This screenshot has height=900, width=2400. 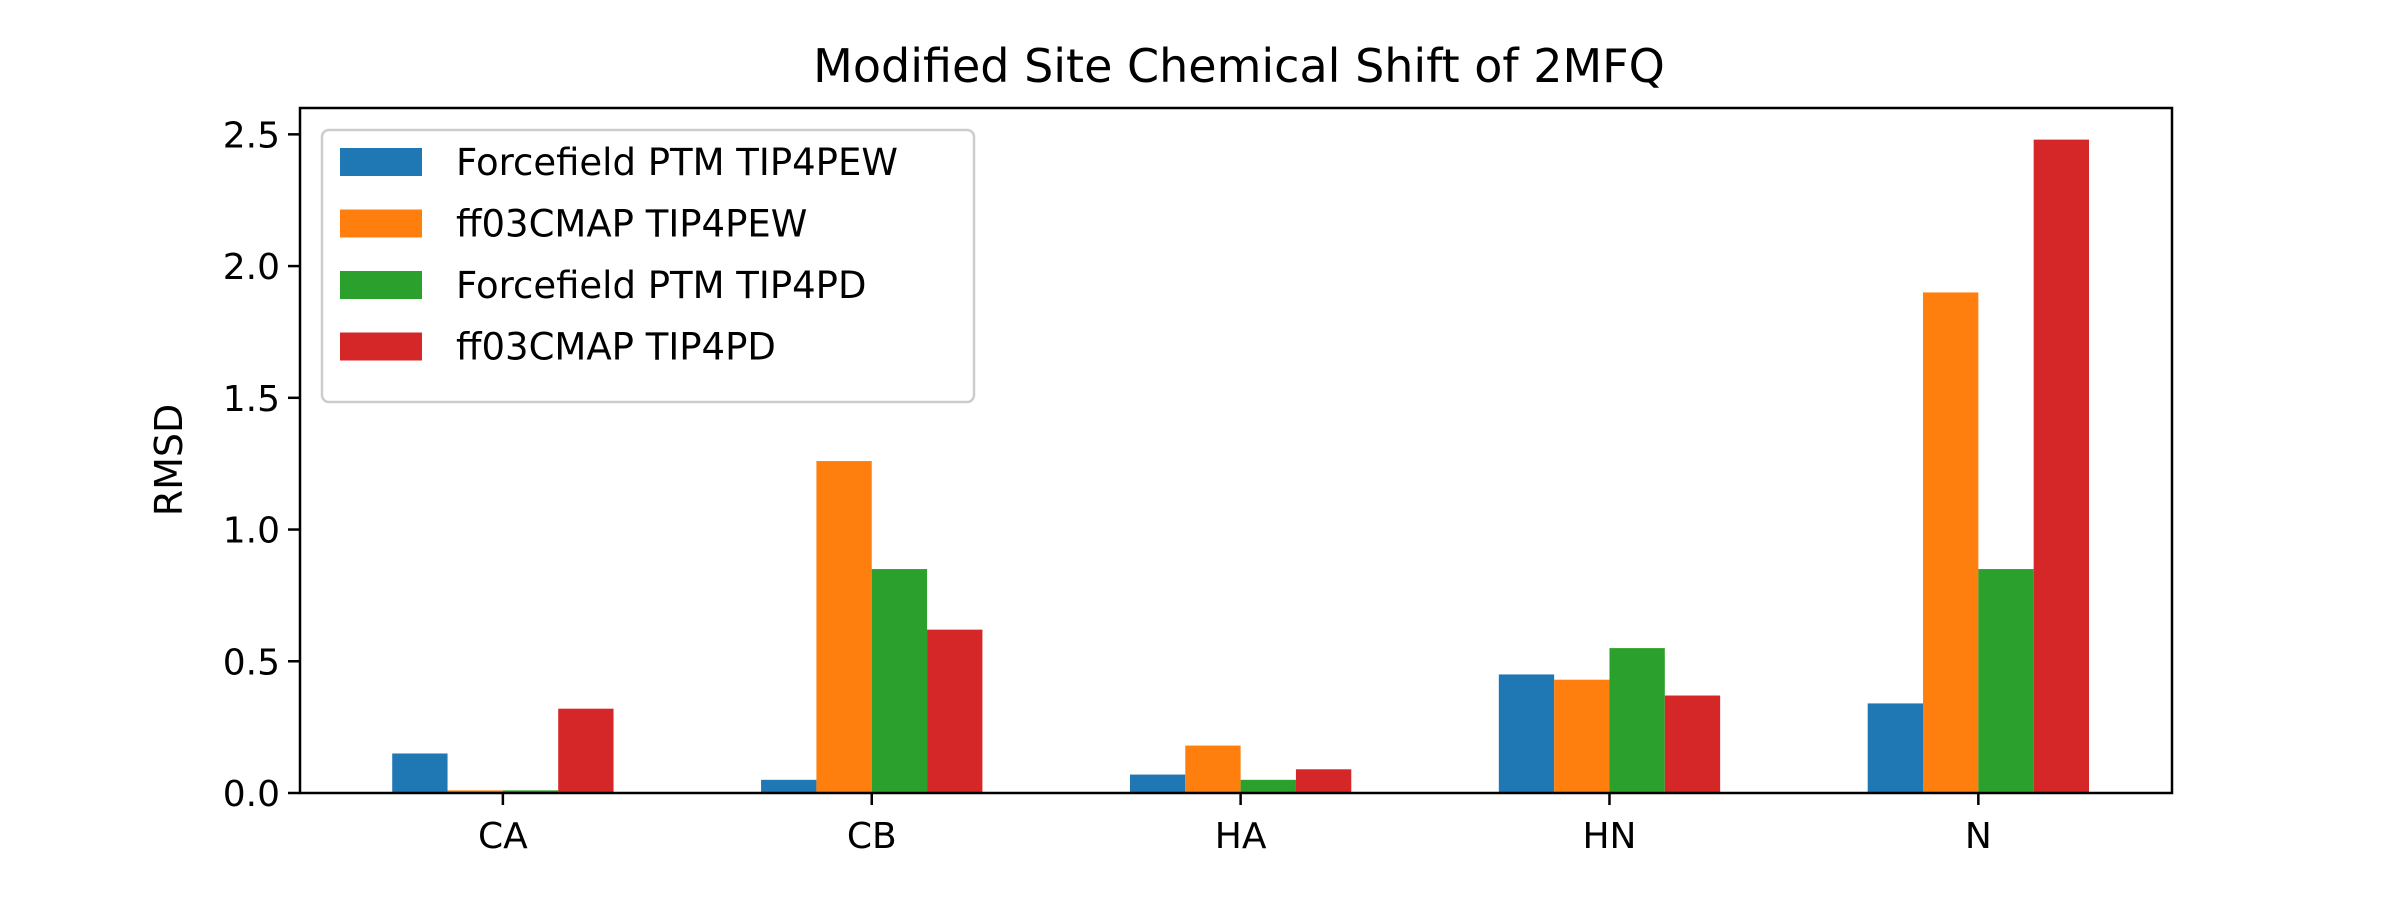 What do you see at coordinates (169, 460) in the screenshot?
I see `y-axis-label: RMSD` at bounding box center [169, 460].